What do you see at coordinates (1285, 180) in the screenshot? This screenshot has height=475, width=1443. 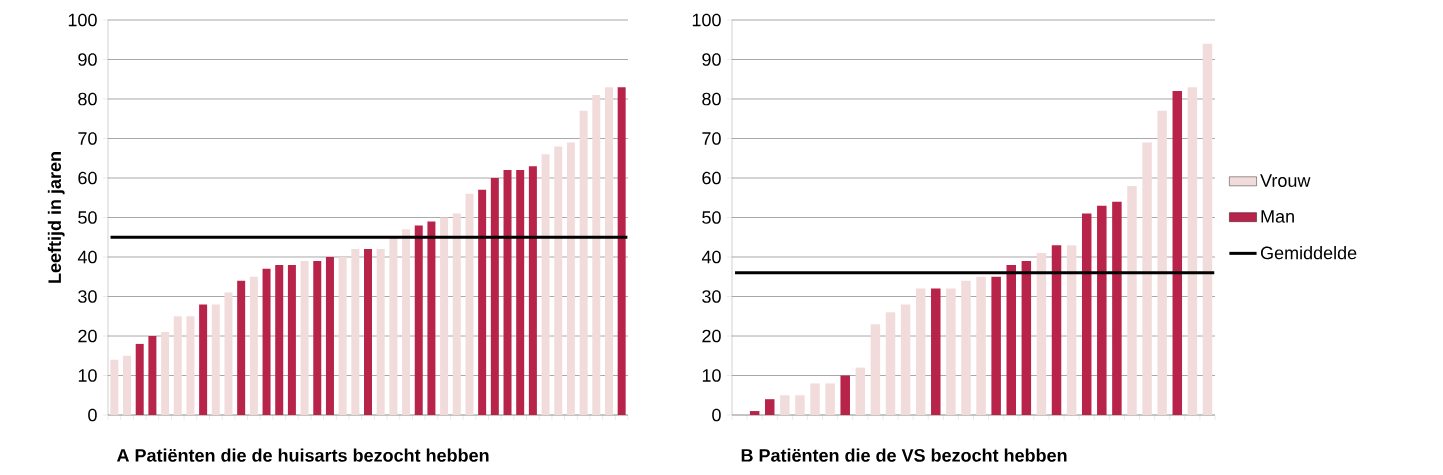 I see `legend-label: Vrouw` at bounding box center [1285, 180].